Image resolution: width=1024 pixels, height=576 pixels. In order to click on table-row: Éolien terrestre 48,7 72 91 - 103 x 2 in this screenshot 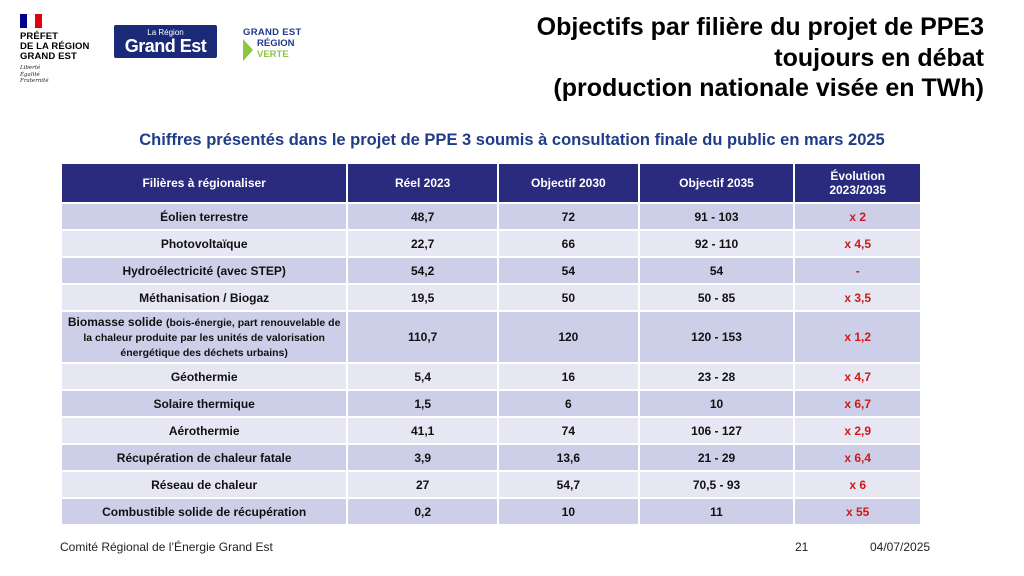, I will do `click(490, 216)`.